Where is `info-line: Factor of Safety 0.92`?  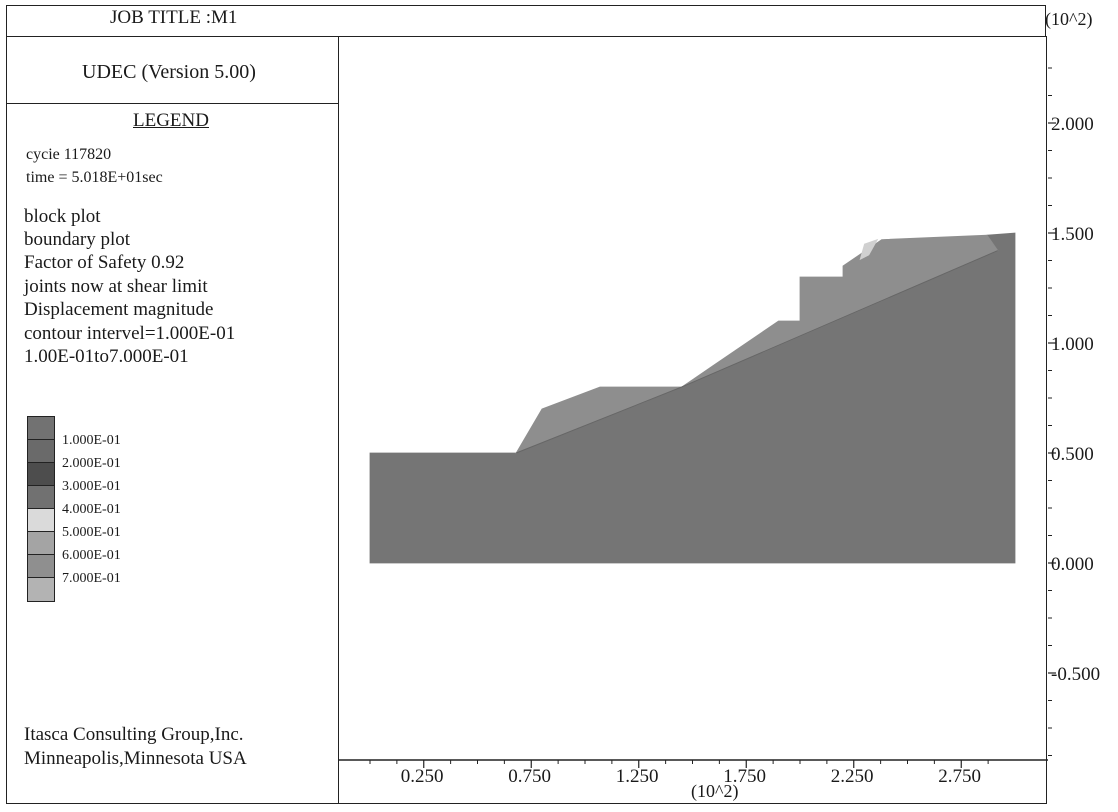
info-line: Factor of Safety 0.92 is located at coordinates (104, 262).